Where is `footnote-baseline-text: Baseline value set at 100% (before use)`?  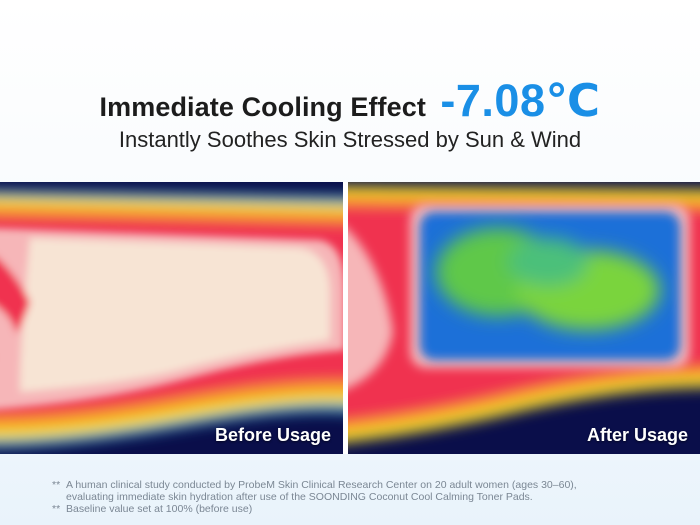
footnote-baseline-text: Baseline value set at 100% (before use) is located at coordinates (159, 509).